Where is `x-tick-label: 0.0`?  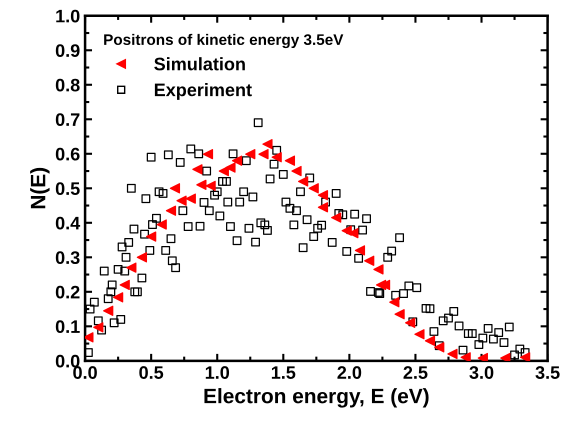 x-tick-label: 0.0 is located at coordinates (85, 372).